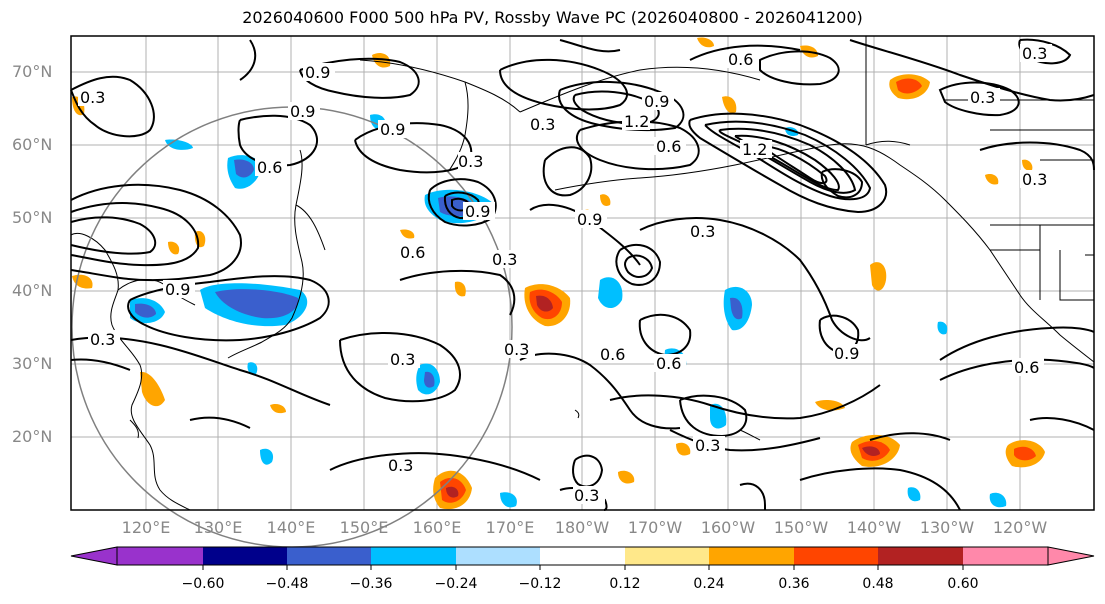 The image size is (1105, 604). I want to click on lon-label: 170°W, so click(655, 527).